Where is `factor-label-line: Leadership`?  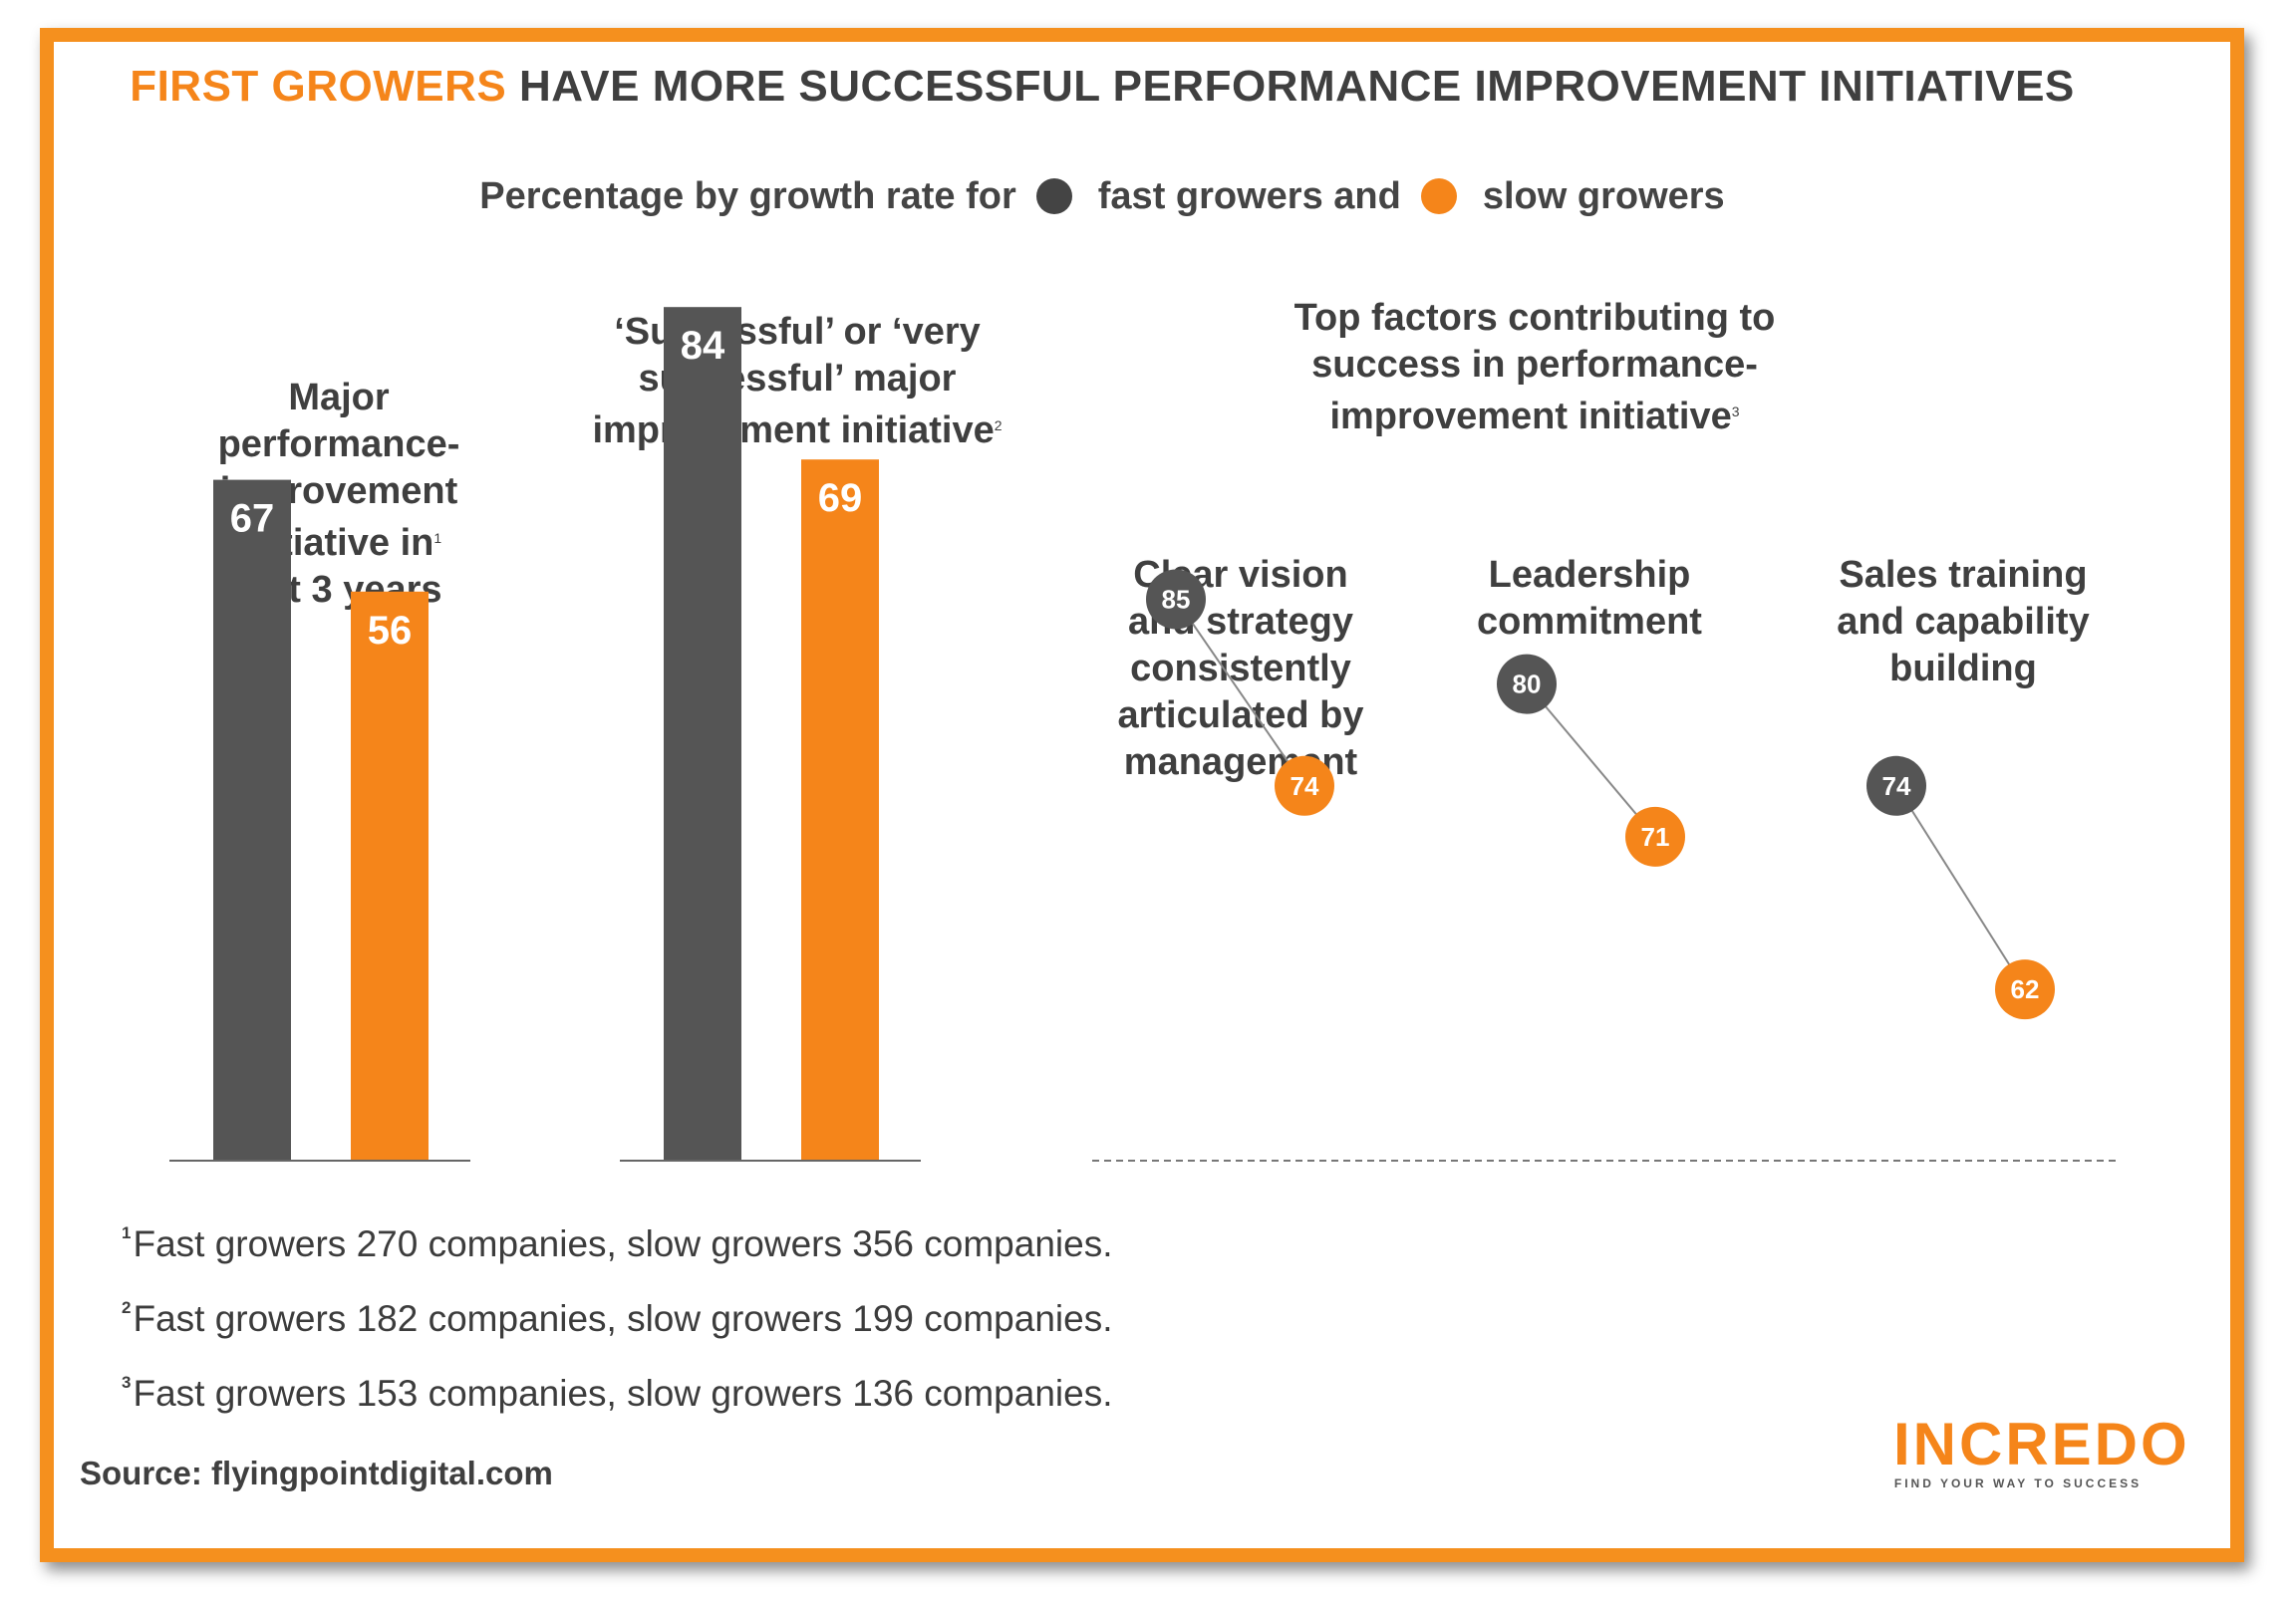 factor-label-line: Leadership is located at coordinates (1589, 575).